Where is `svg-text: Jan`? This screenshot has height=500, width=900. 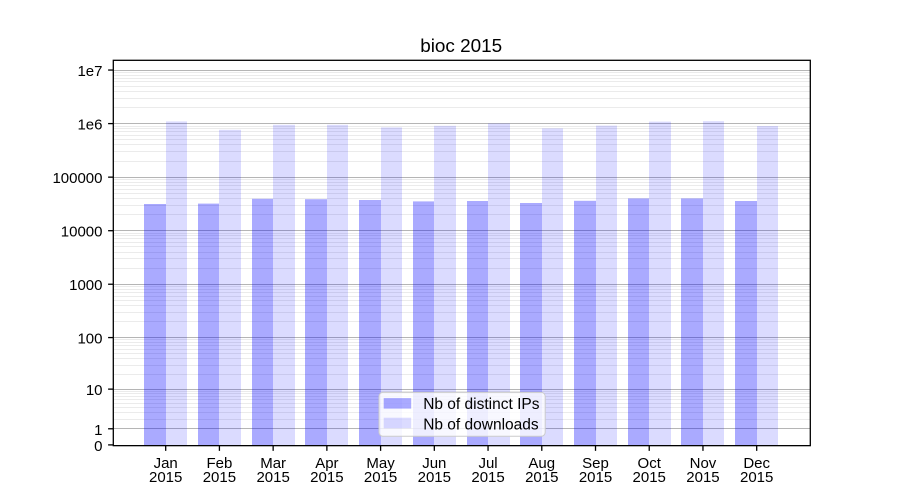
svg-text: Jan is located at coordinates (166, 463).